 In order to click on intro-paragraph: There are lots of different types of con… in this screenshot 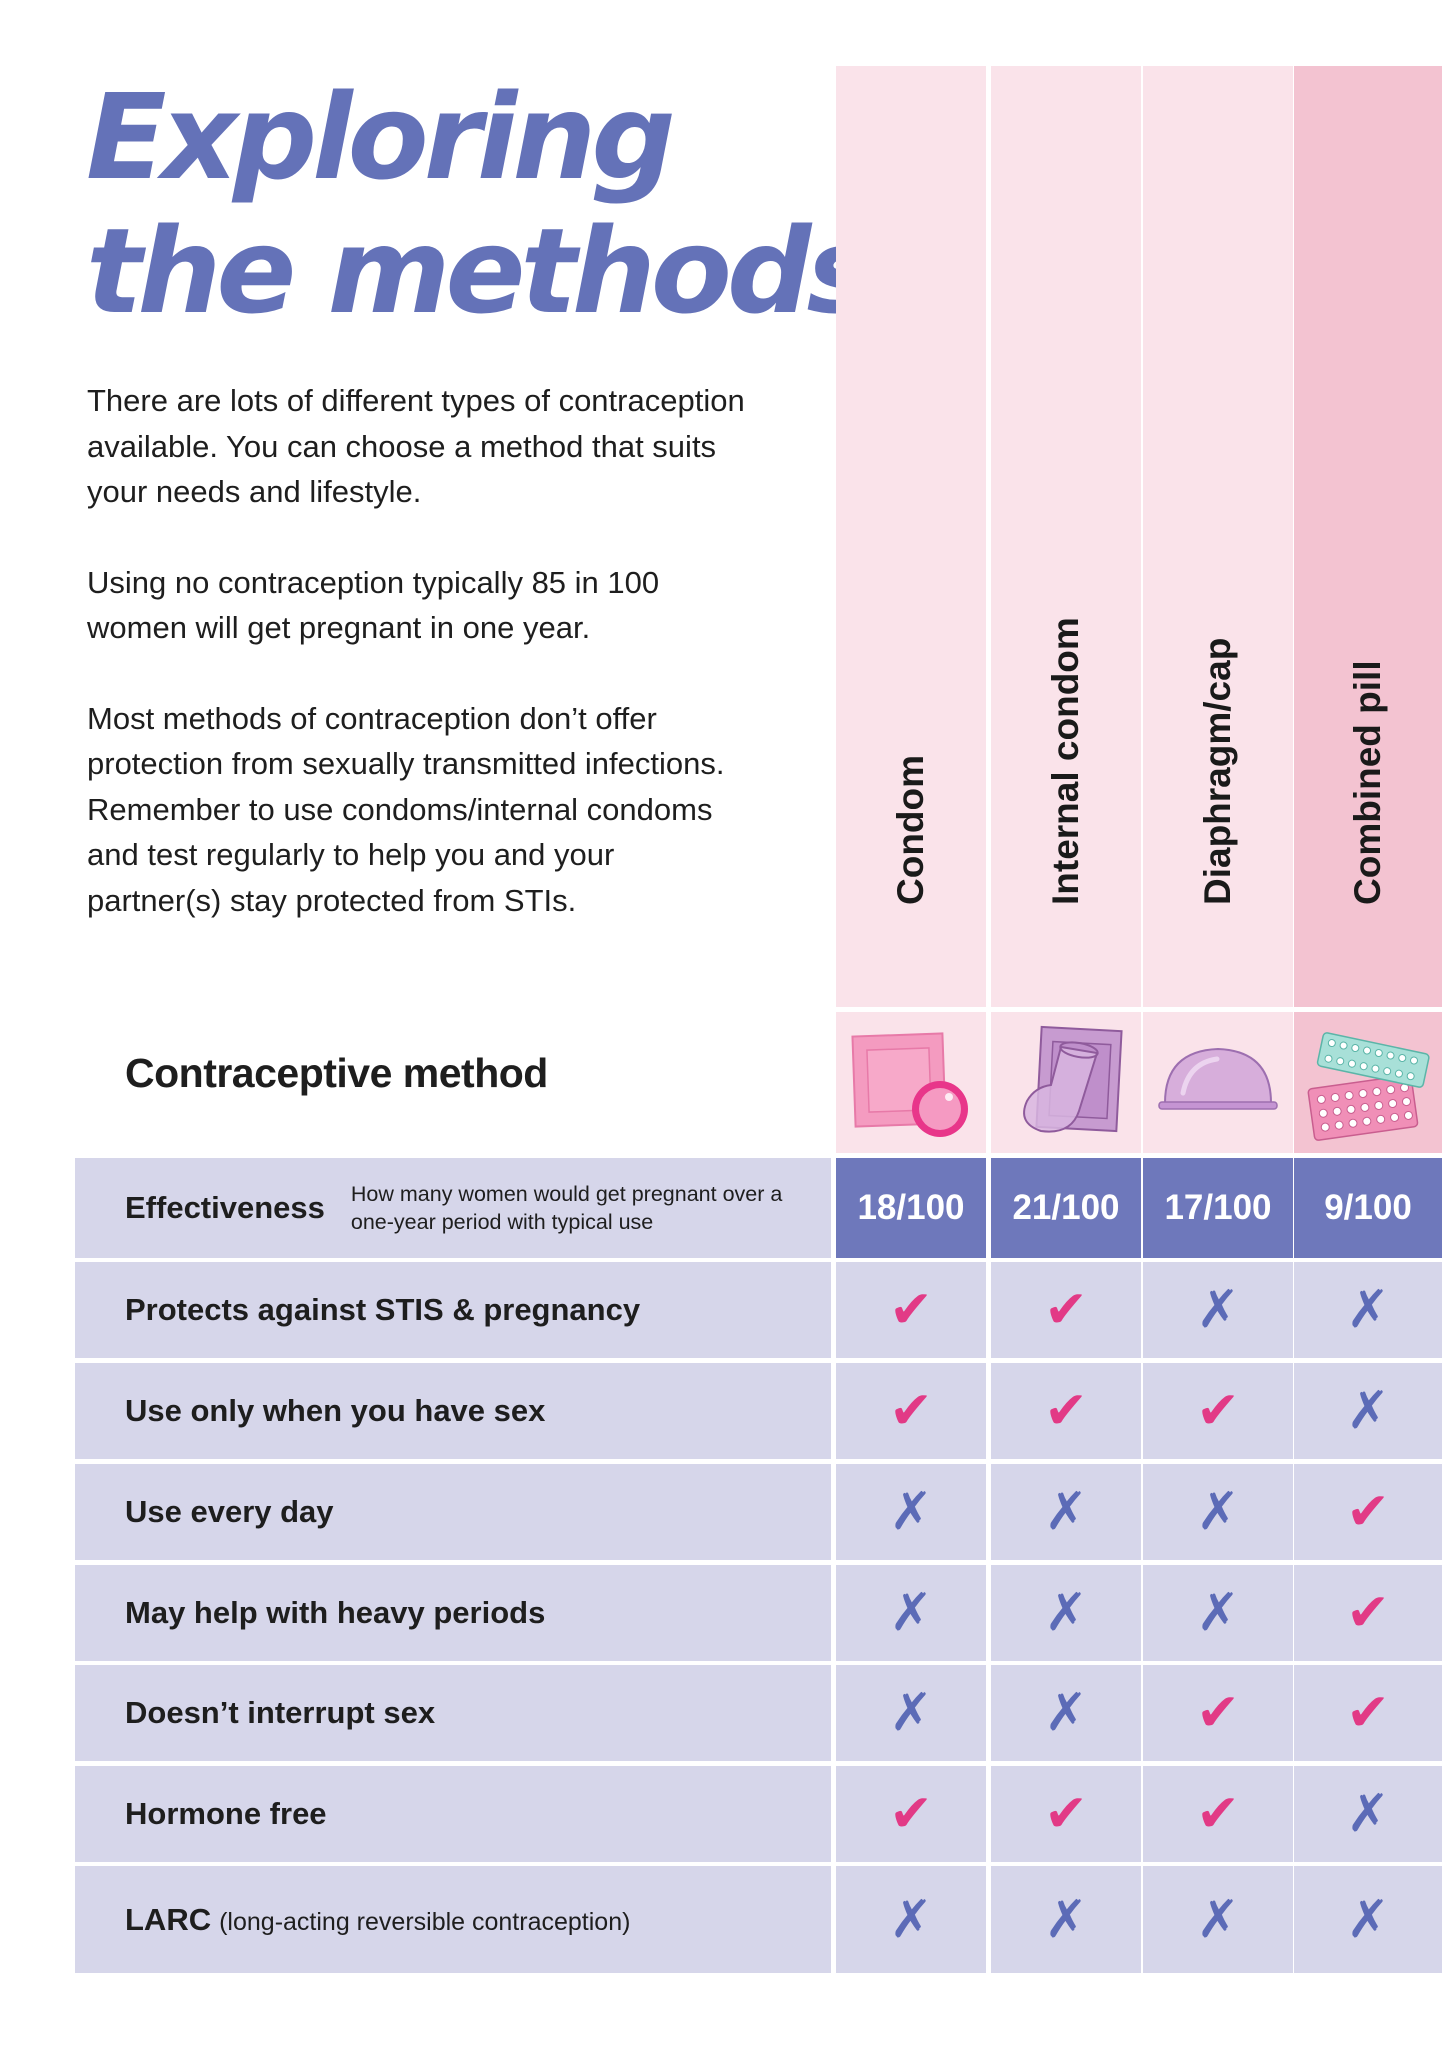, I will do `click(416, 446)`.